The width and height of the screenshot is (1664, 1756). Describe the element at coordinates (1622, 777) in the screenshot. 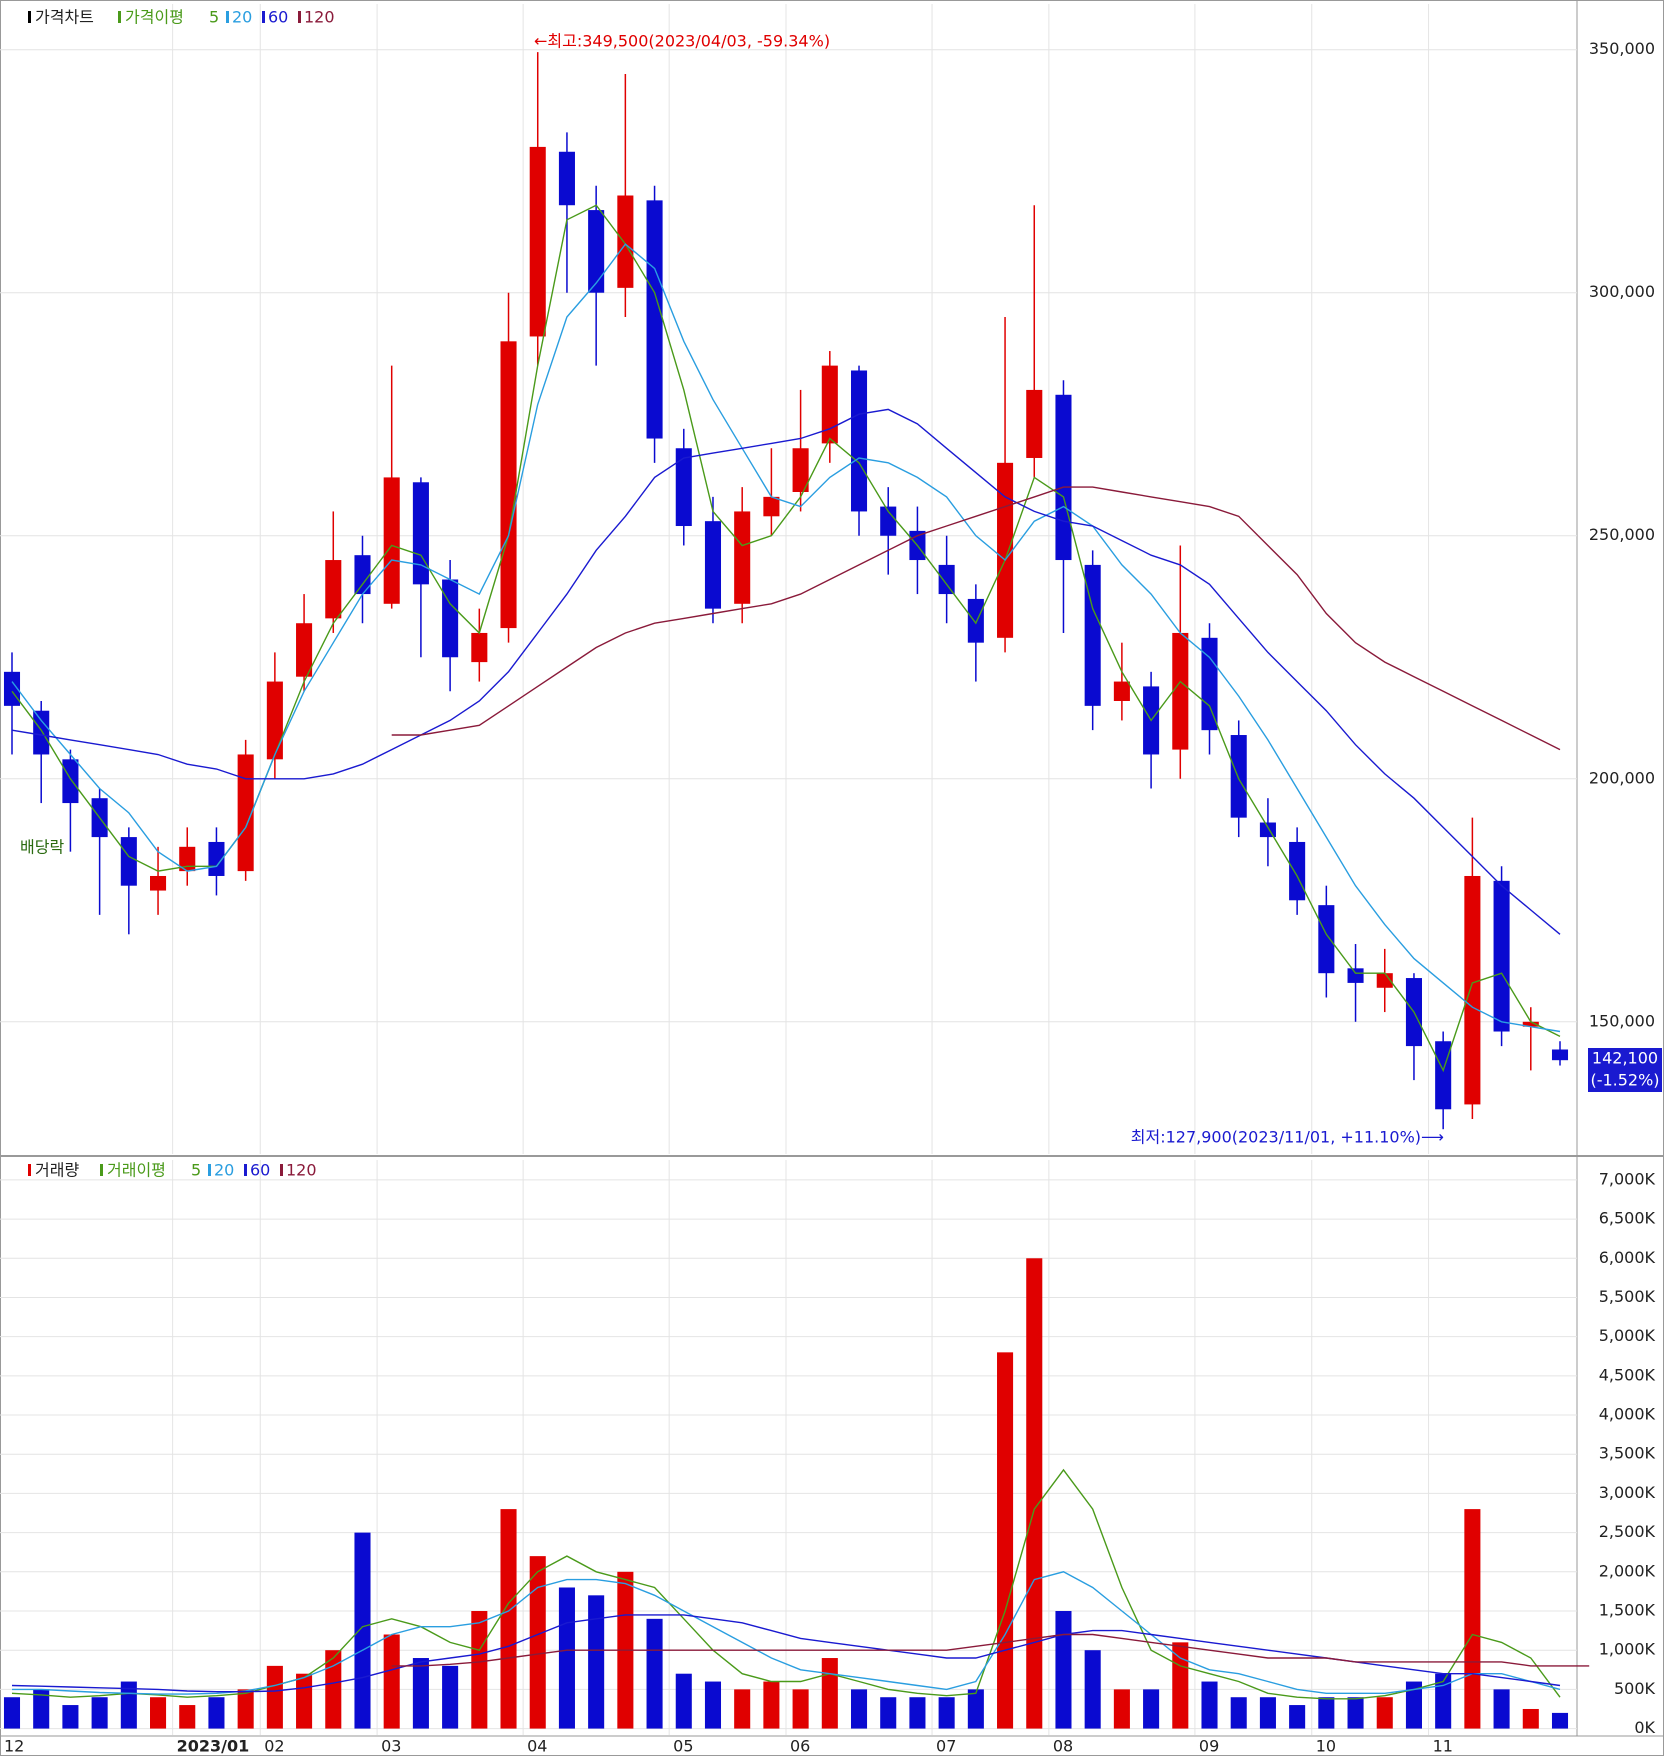

I see `y-tick-label: 200,000` at that location.